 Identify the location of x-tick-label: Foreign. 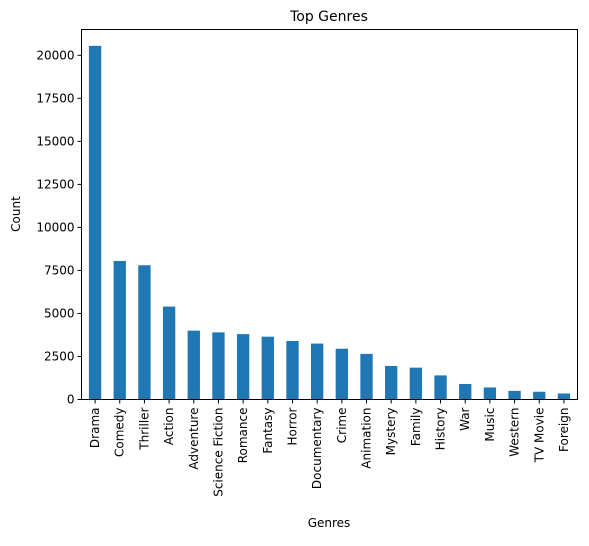
(564, 430).